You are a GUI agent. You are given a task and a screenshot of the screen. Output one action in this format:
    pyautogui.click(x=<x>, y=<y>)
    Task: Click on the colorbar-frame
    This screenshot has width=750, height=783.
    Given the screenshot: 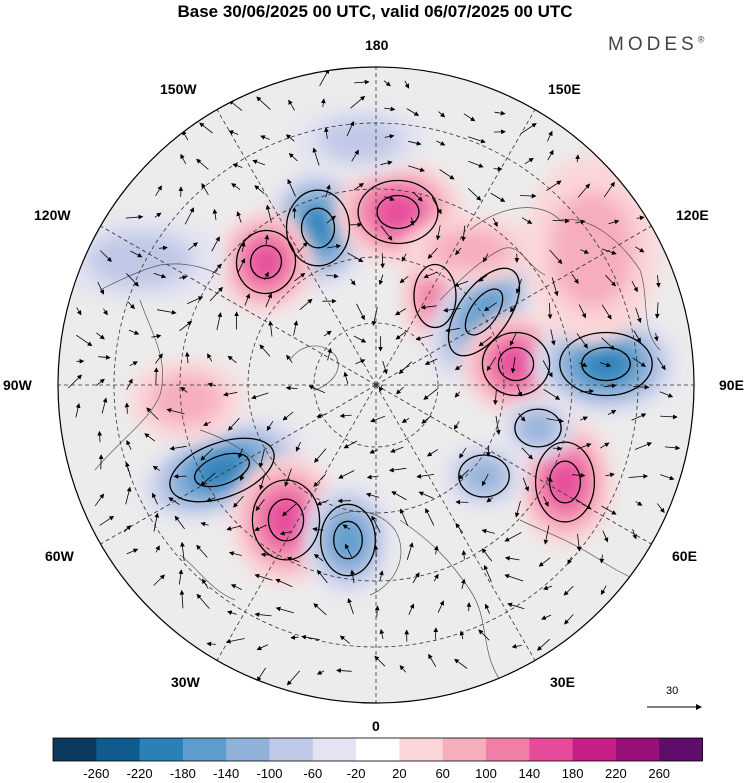 What is the action you would take?
    pyautogui.click(x=377, y=749)
    